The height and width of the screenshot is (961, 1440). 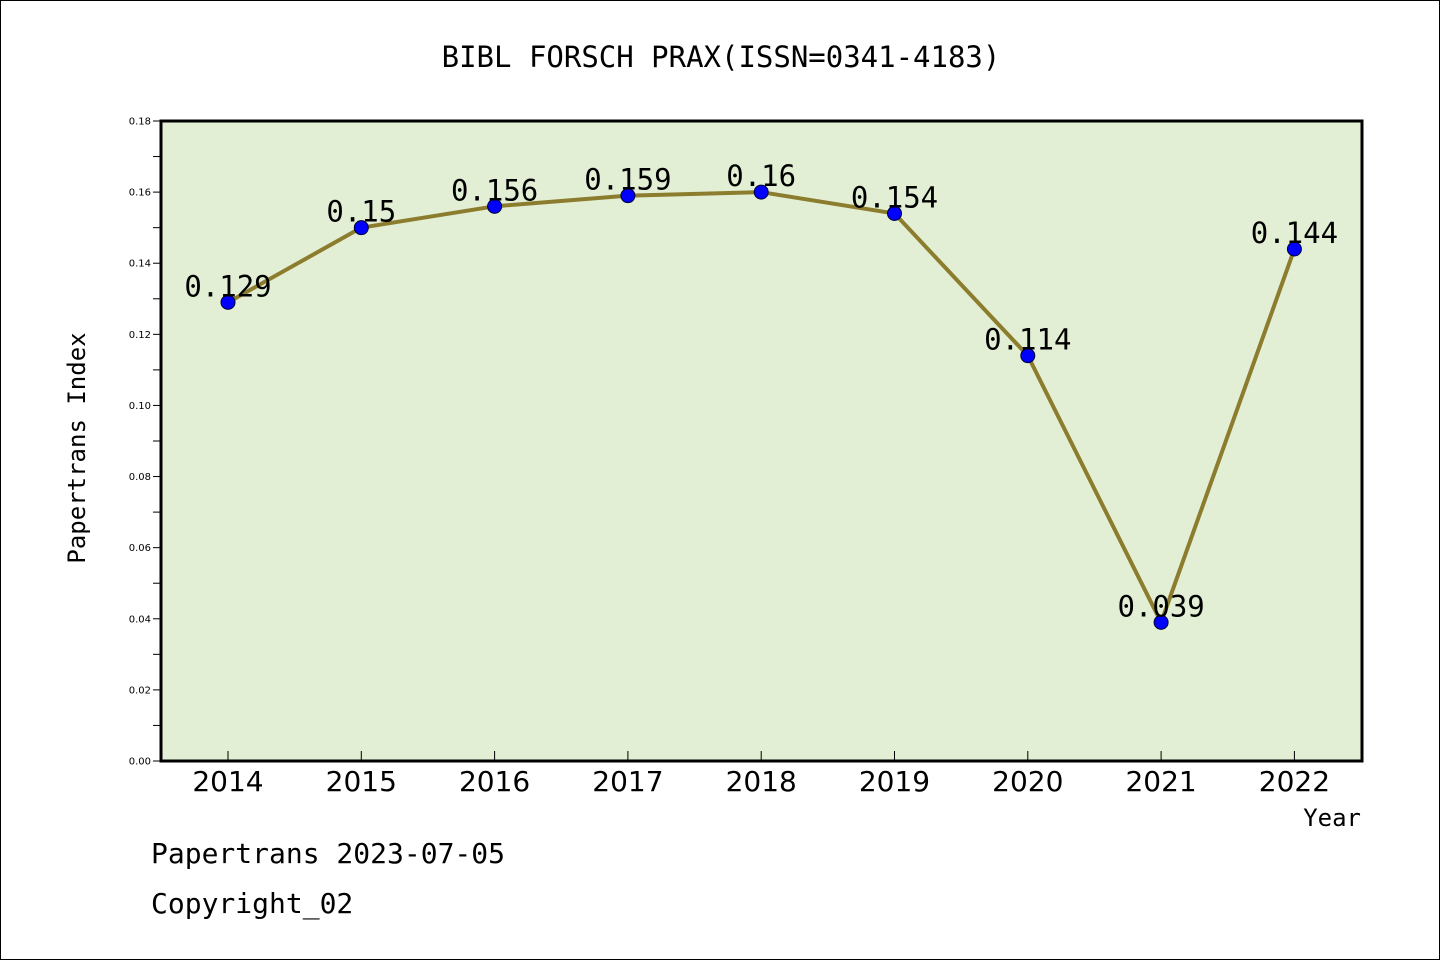 I want to click on y-tick-label: 0.10, so click(x=140, y=406).